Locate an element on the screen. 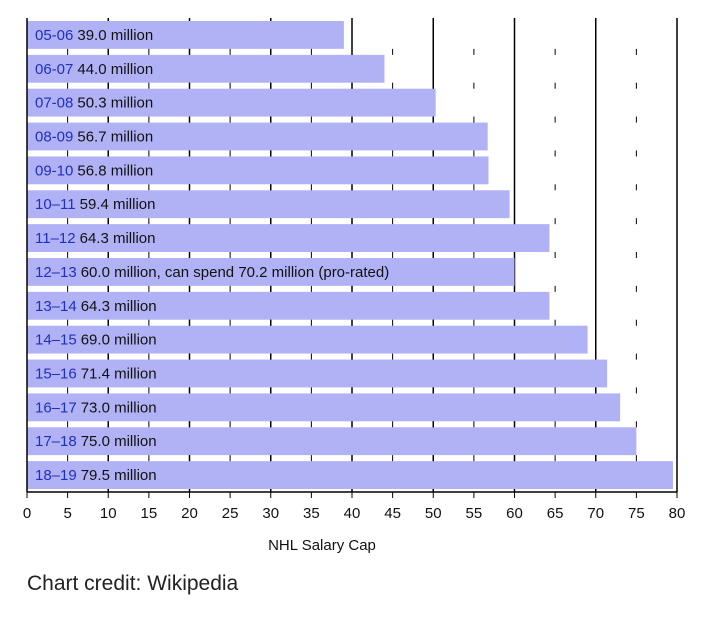 The height and width of the screenshot is (618, 714). x-tick-label: 30 is located at coordinates (270, 513).